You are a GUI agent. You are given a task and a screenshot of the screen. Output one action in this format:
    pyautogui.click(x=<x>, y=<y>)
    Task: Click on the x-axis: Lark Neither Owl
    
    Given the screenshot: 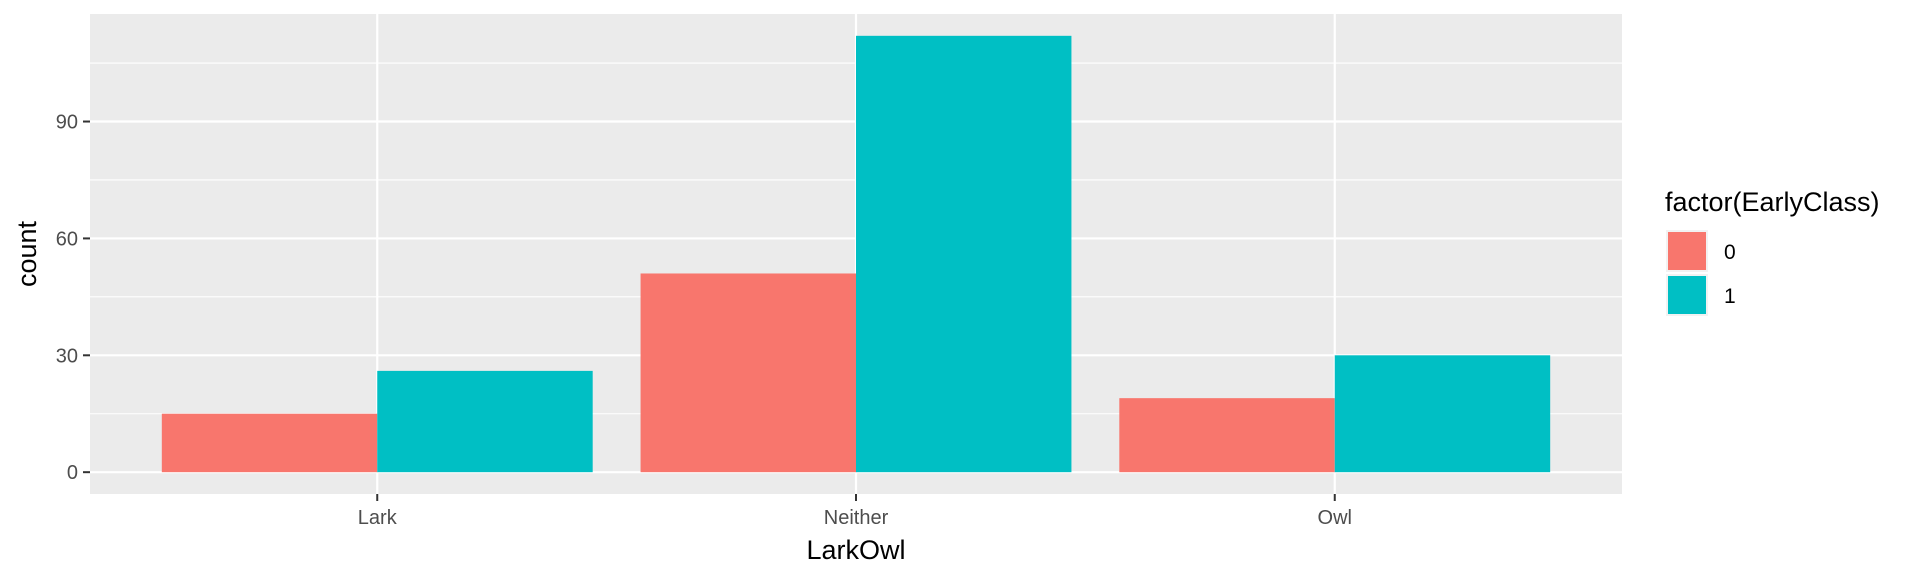 What is the action you would take?
    pyautogui.click(x=855, y=511)
    